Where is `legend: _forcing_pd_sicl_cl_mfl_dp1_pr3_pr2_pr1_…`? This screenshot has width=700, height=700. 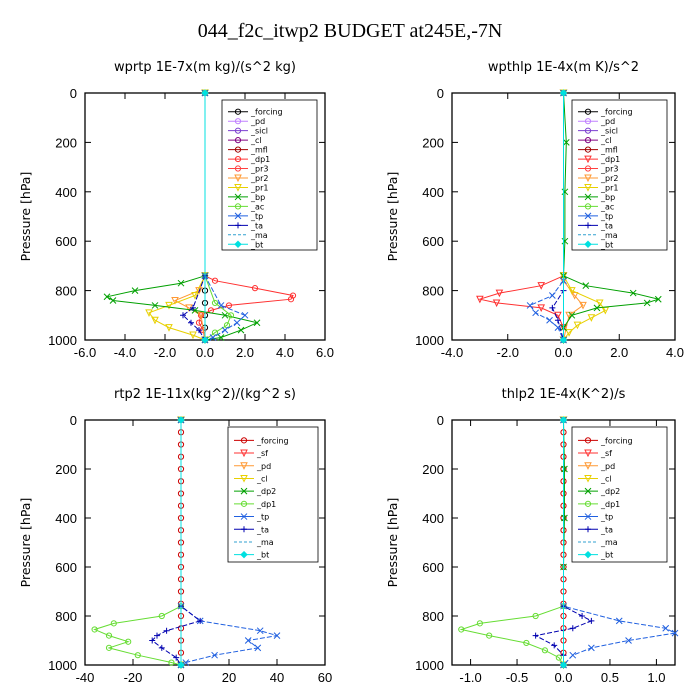 legend: _forcing_pd_sicl_cl_mfl_dp1_pr3_pr2_pr1_… is located at coordinates (619, 175).